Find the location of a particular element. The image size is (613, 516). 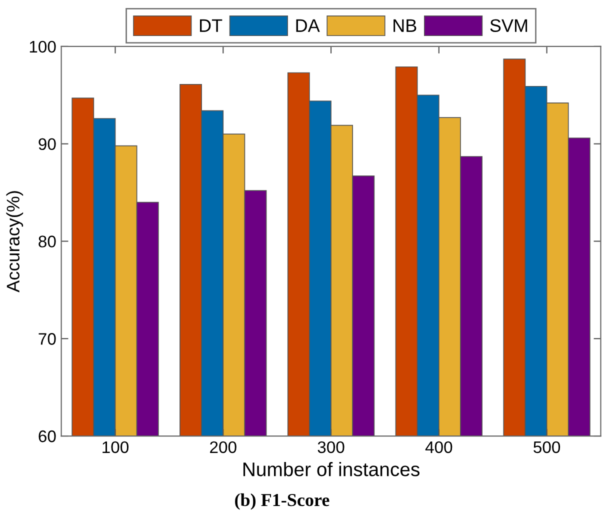

y-tick-label: 100 is located at coordinates (43, 46).